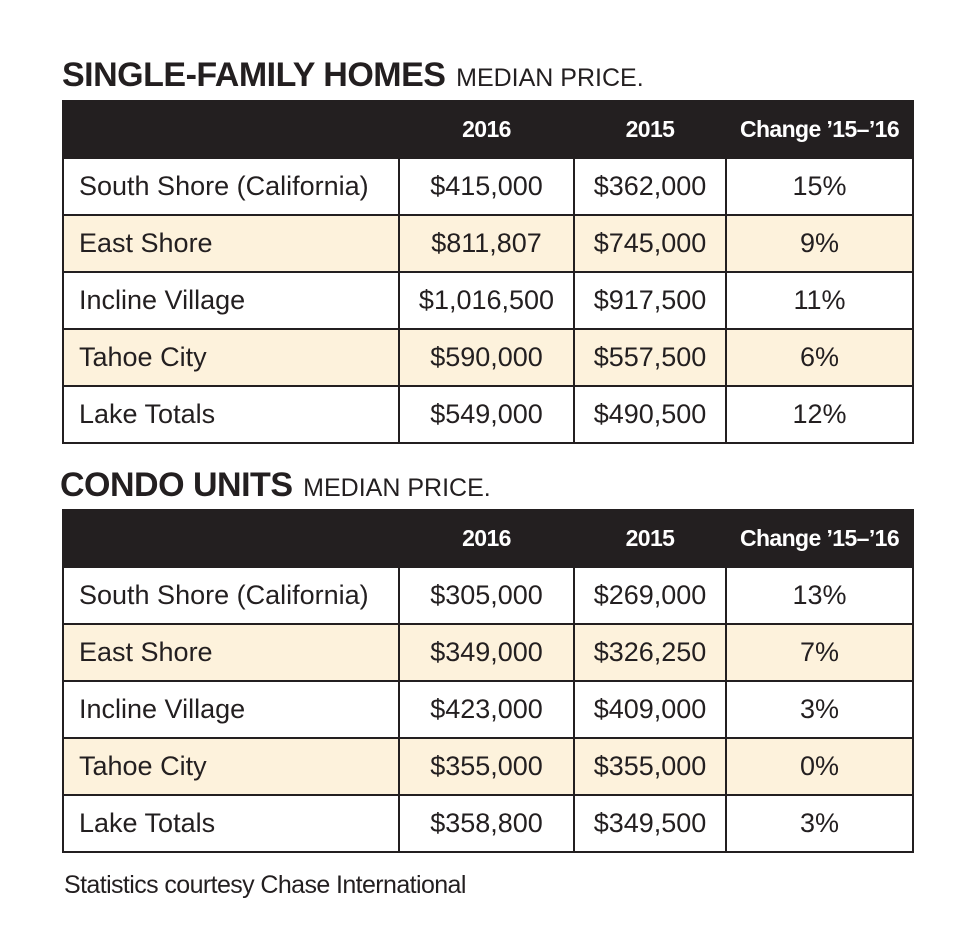 This screenshot has height=945, width=968. I want to click on price-2016-cell: $811,807, so click(486, 243).